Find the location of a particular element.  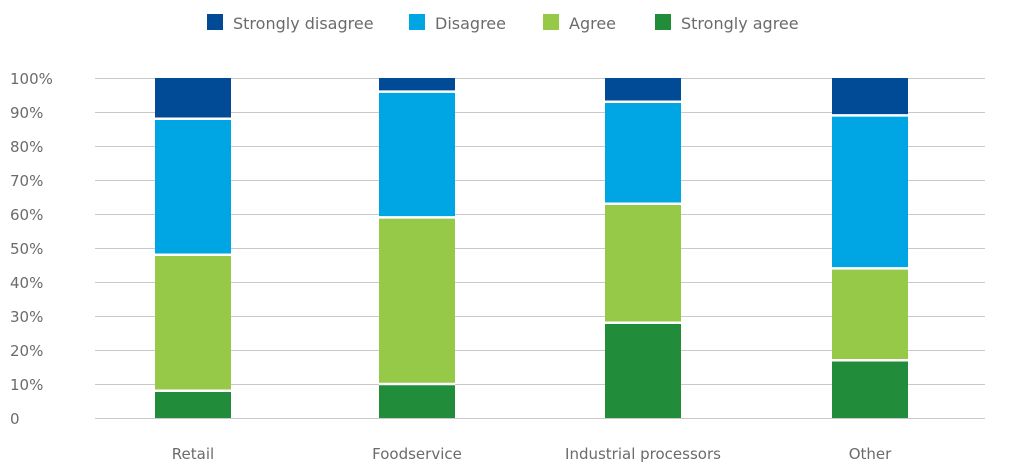

x-tick-label-retail: Retail is located at coordinates (193, 454).